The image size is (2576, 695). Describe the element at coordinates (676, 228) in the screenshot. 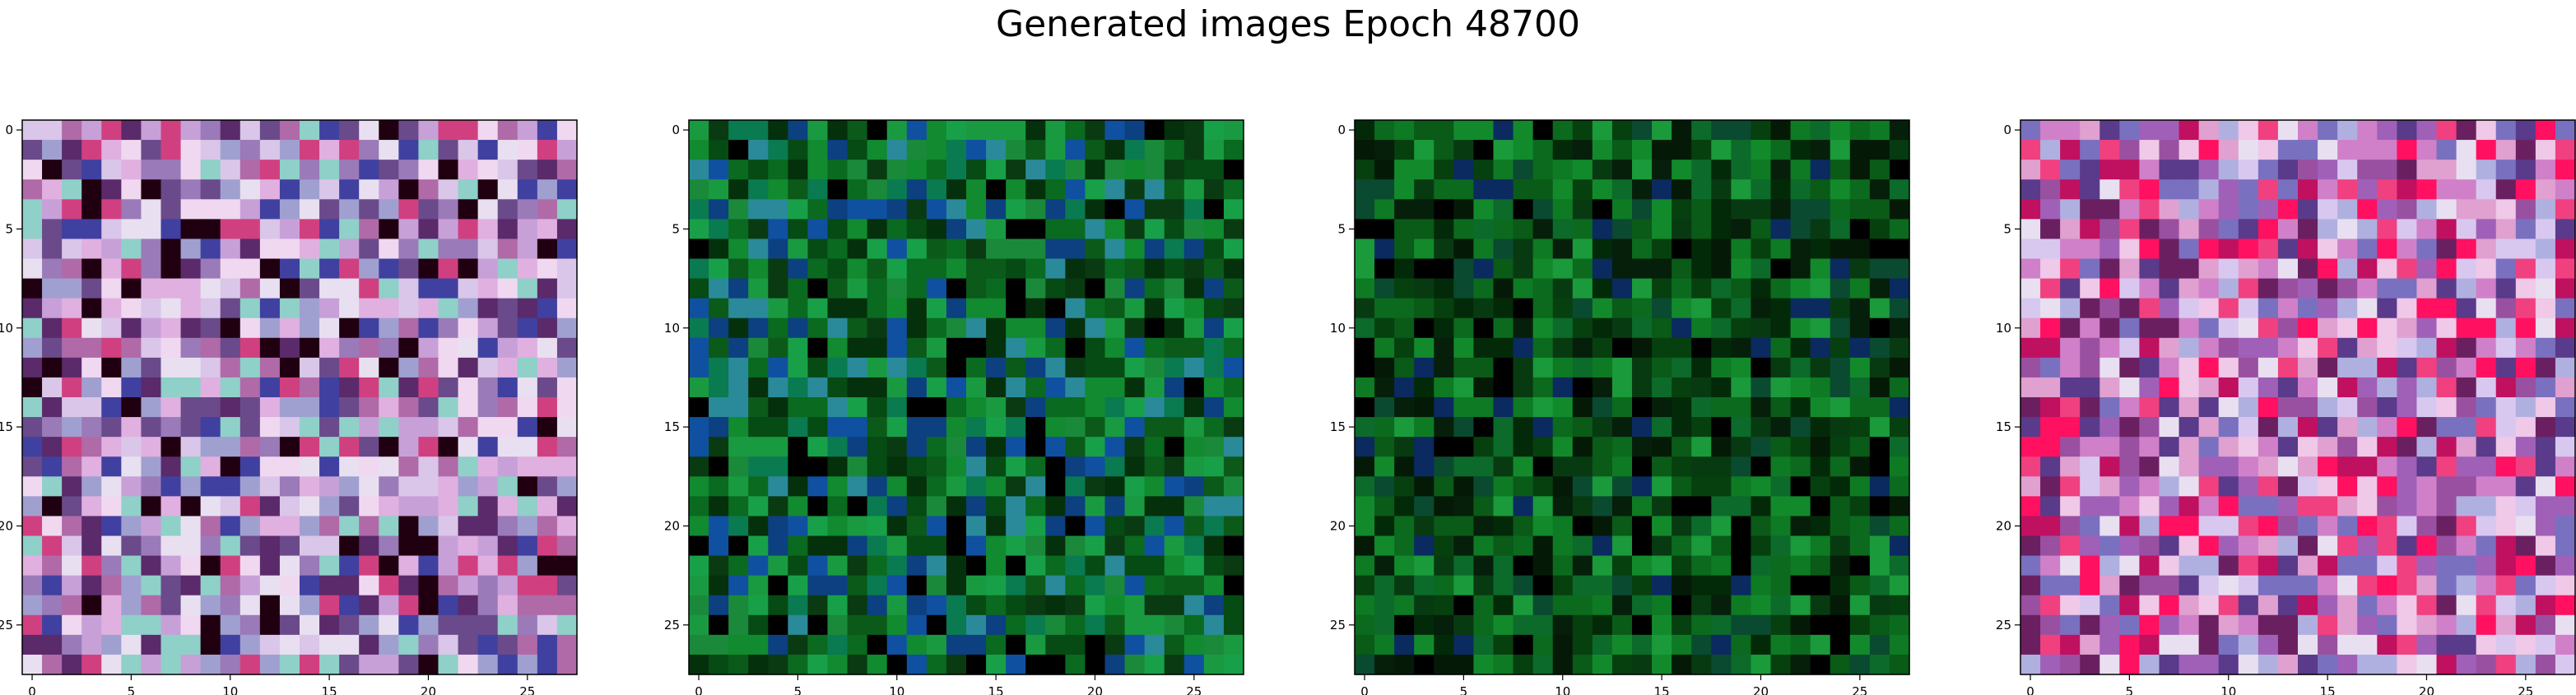

I see `y-tick-label: 5` at that location.